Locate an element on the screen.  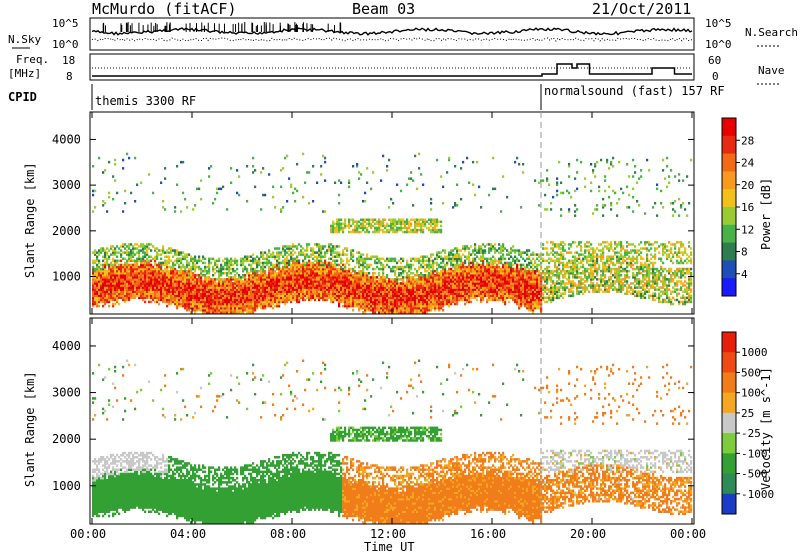
noise-sky-line is located at coordinates (392, 31).